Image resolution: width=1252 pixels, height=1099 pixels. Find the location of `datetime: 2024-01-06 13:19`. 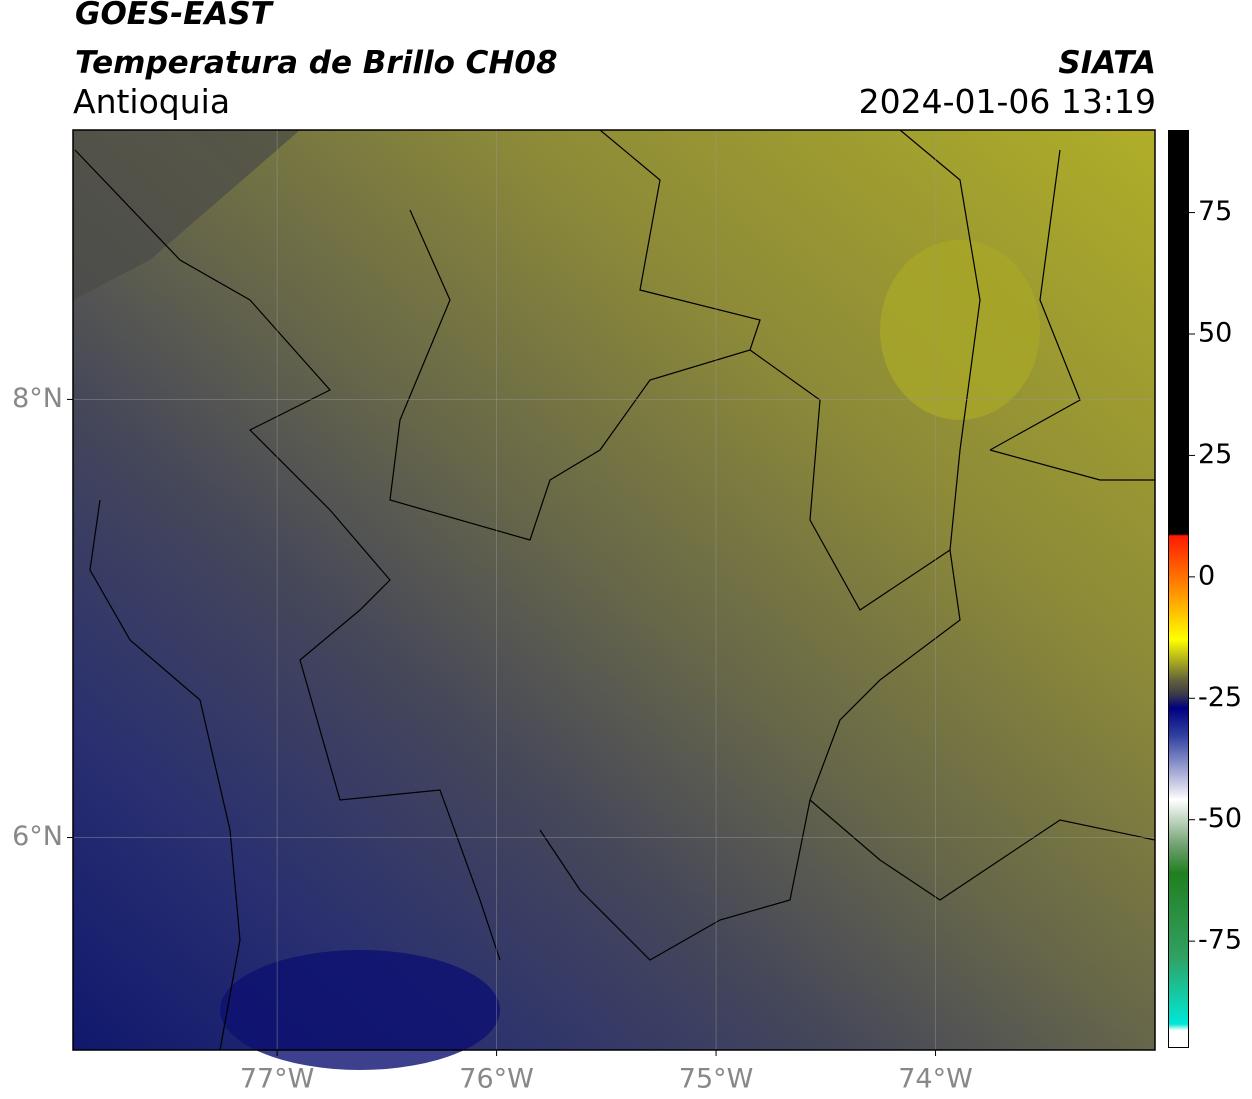

datetime: 2024-01-06 13:19 is located at coordinates (1007, 101).